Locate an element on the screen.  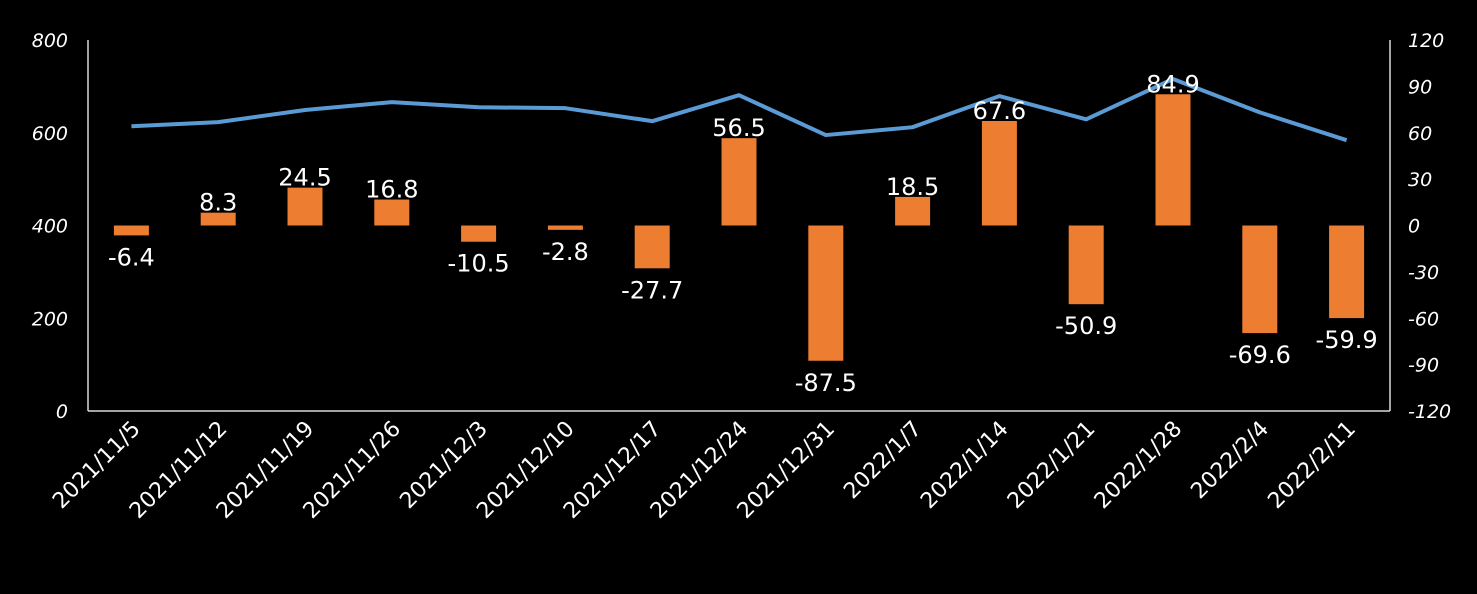
x-tick-label: 2022/2/4 is located at coordinates (1230, 461).